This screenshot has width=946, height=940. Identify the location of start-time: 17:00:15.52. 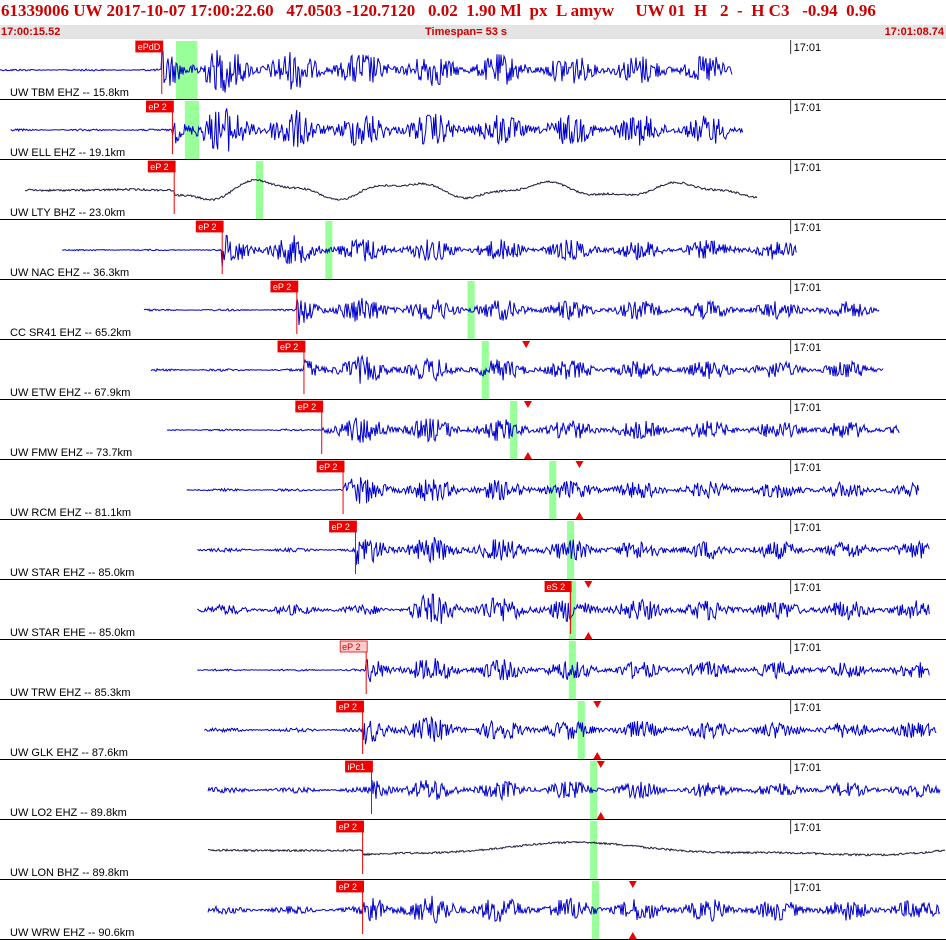
(31, 32).